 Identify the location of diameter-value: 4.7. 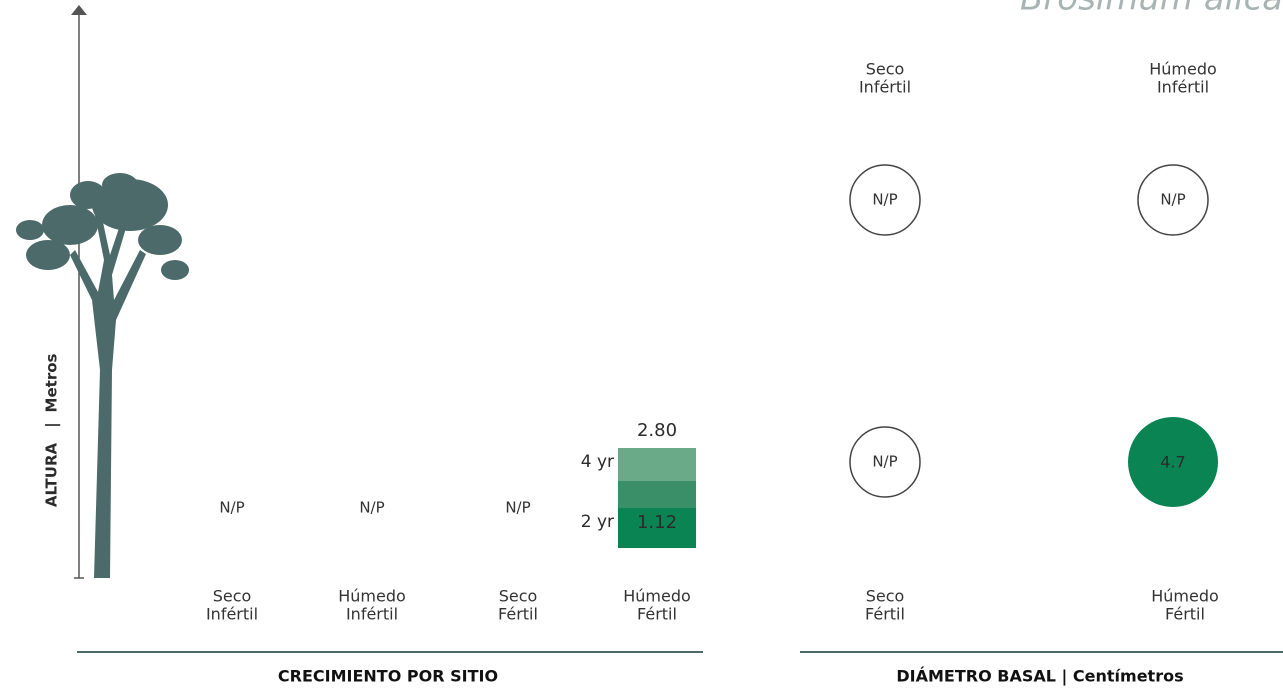
(1172, 462).